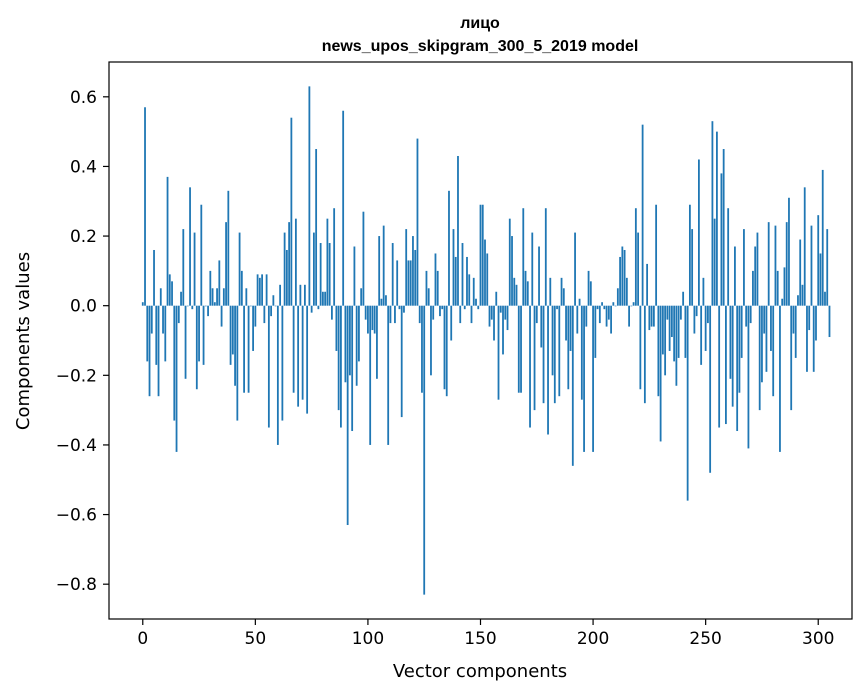 The height and width of the screenshot is (696, 867). I want to click on y-tick-label-3: −0.2, so click(76, 376).